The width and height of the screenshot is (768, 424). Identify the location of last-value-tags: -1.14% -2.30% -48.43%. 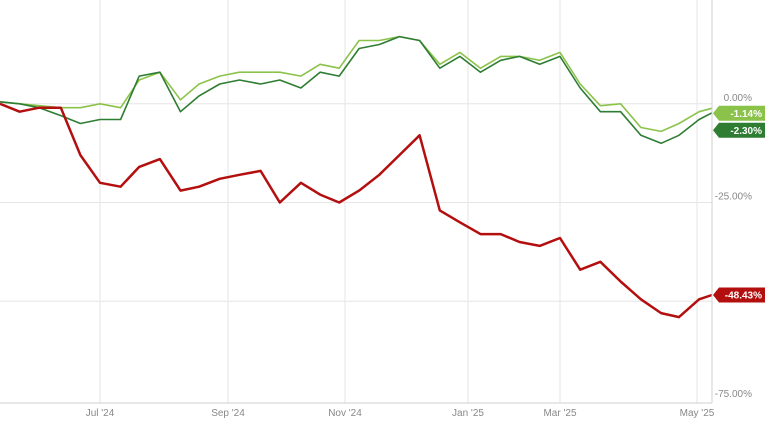
(739, 204).